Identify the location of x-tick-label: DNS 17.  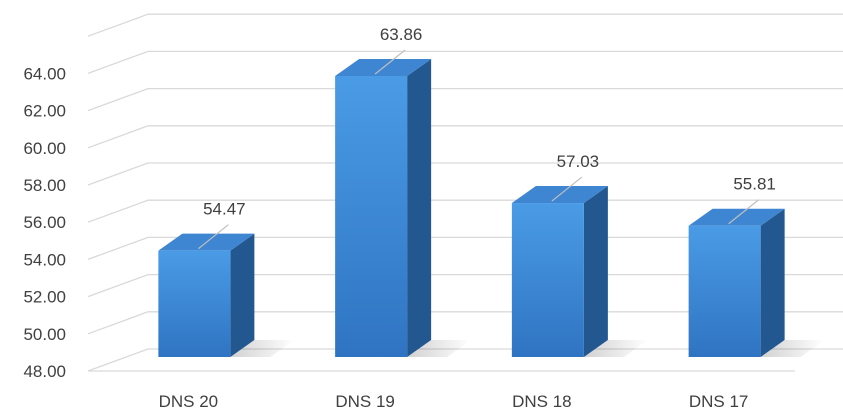
(719, 401).